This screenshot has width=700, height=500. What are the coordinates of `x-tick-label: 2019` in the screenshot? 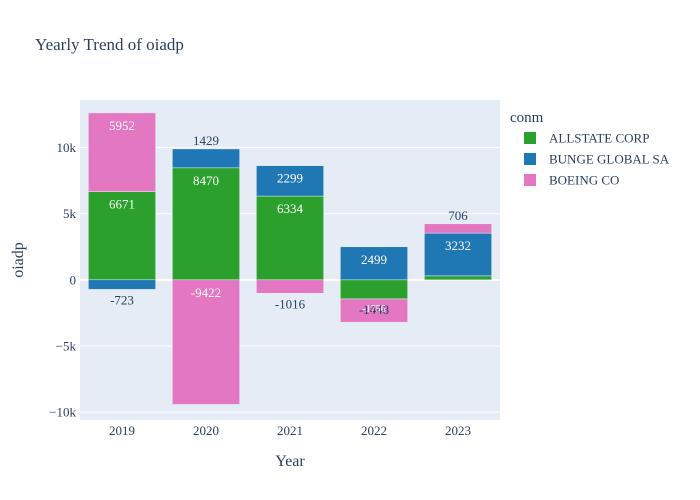 It's located at (122, 430).